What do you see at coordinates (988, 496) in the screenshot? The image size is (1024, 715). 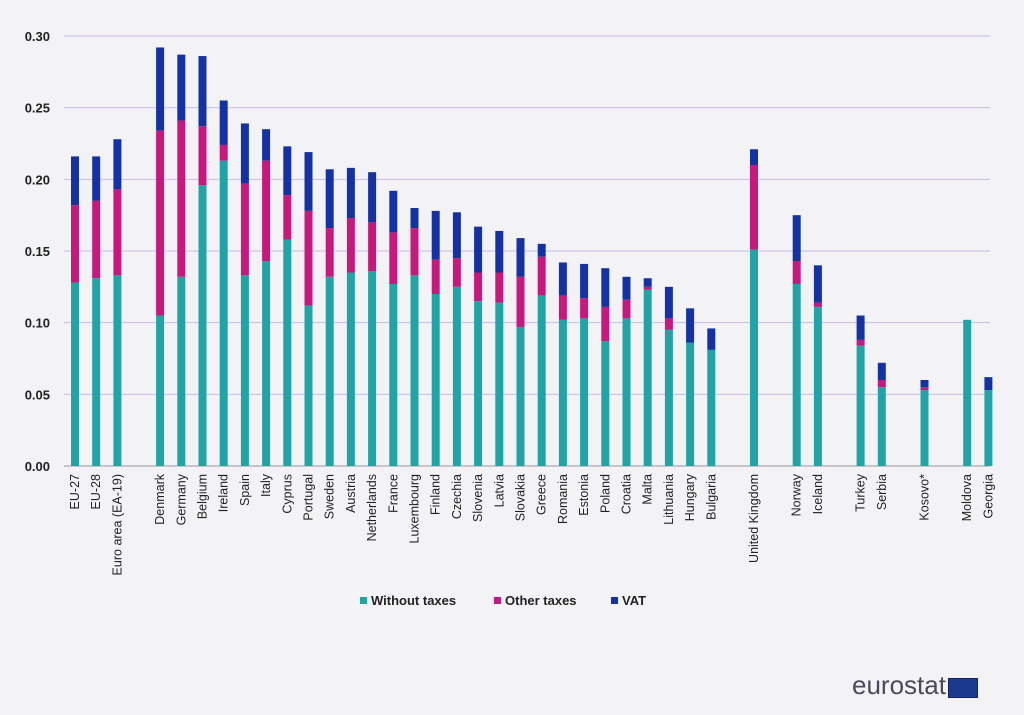 I see `x-tick-label: Georgia` at bounding box center [988, 496].